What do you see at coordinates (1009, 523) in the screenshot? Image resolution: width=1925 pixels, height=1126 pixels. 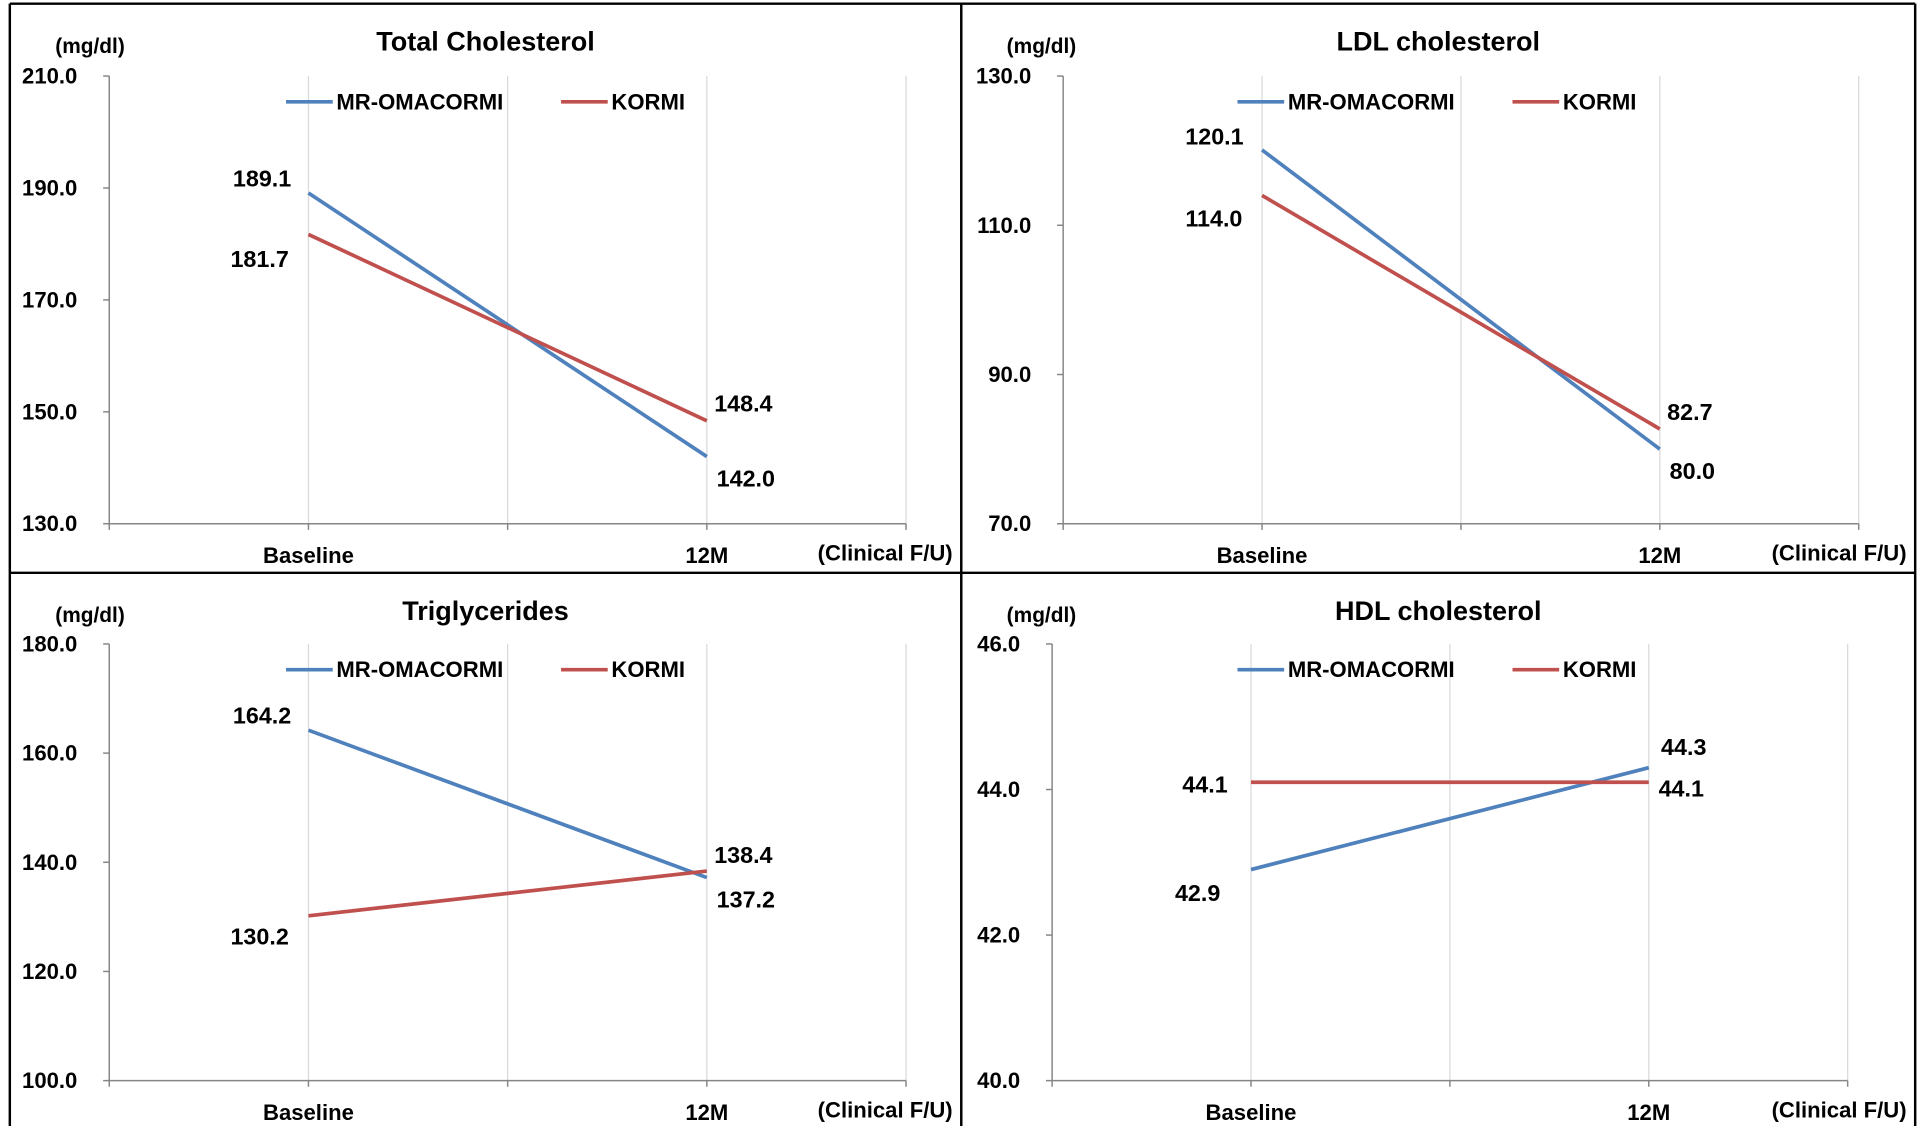 I see `y-tick-label: 70.0` at bounding box center [1009, 523].